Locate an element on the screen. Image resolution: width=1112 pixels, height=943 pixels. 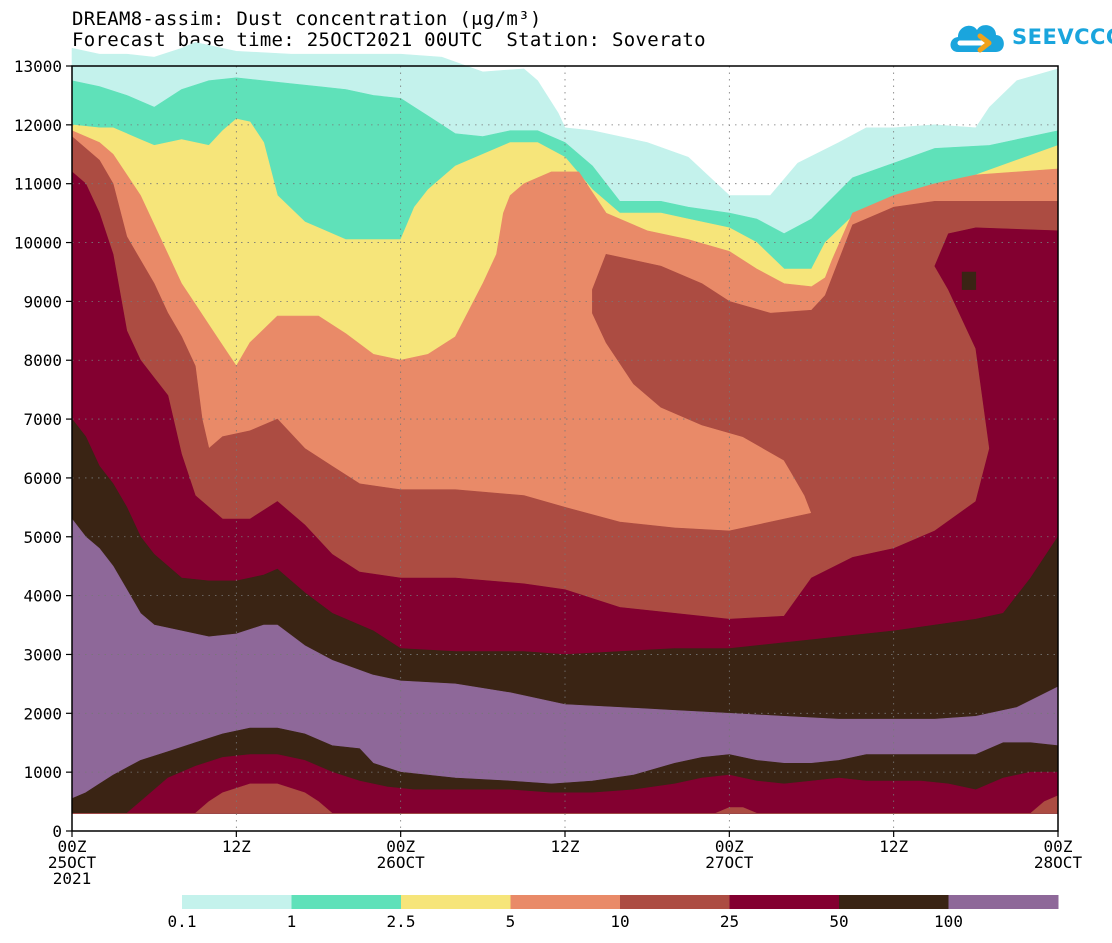
legend-label: 5 is located at coordinates (511, 921).